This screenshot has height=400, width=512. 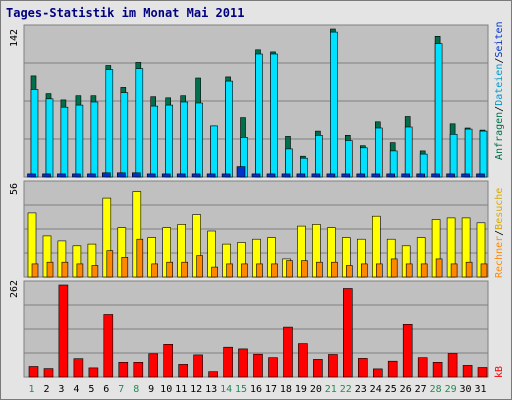 What do you see at coordinates (465, 389) in the screenshot?
I see `x-tick-label: 30` at bounding box center [465, 389].